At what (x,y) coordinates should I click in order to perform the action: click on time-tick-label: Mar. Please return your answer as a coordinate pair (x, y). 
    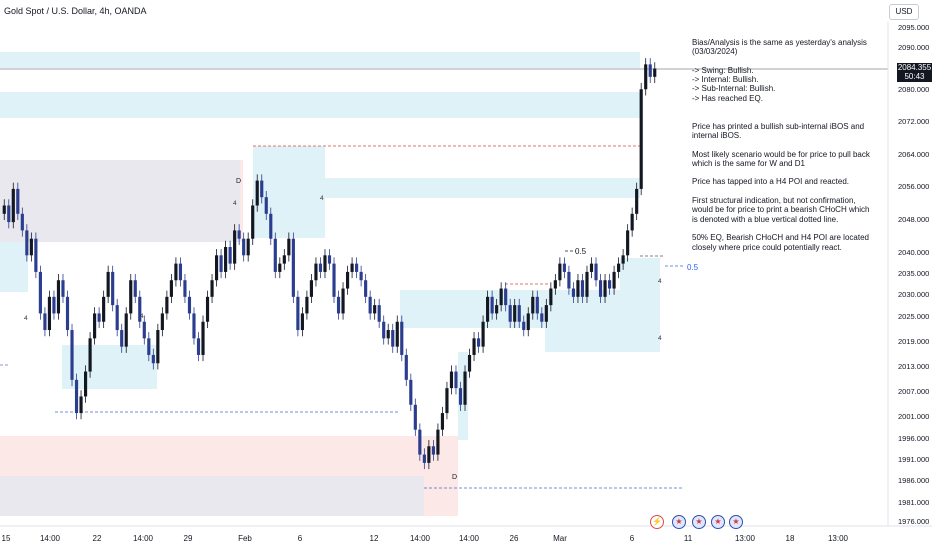
    Looking at the image, I should click on (560, 538).